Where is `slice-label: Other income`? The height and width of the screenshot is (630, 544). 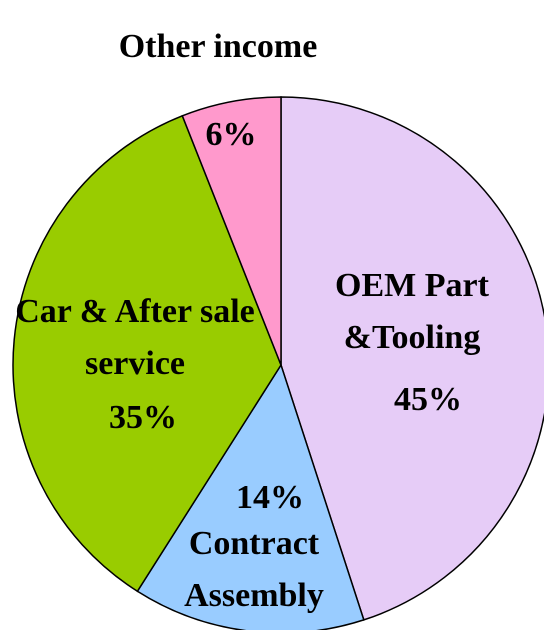
slice-label: Other income is located at coordinates (218, 46).